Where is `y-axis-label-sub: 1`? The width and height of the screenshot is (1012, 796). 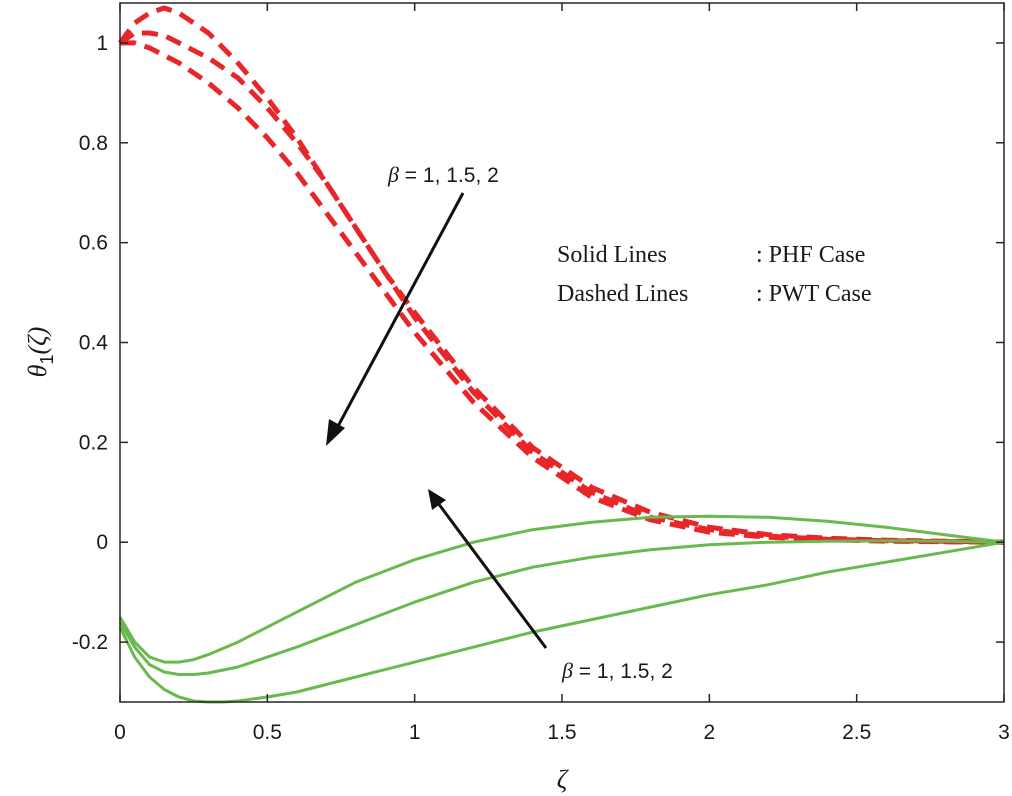 y-axis-label-sub: 1 is located at coordinates (47, 360).